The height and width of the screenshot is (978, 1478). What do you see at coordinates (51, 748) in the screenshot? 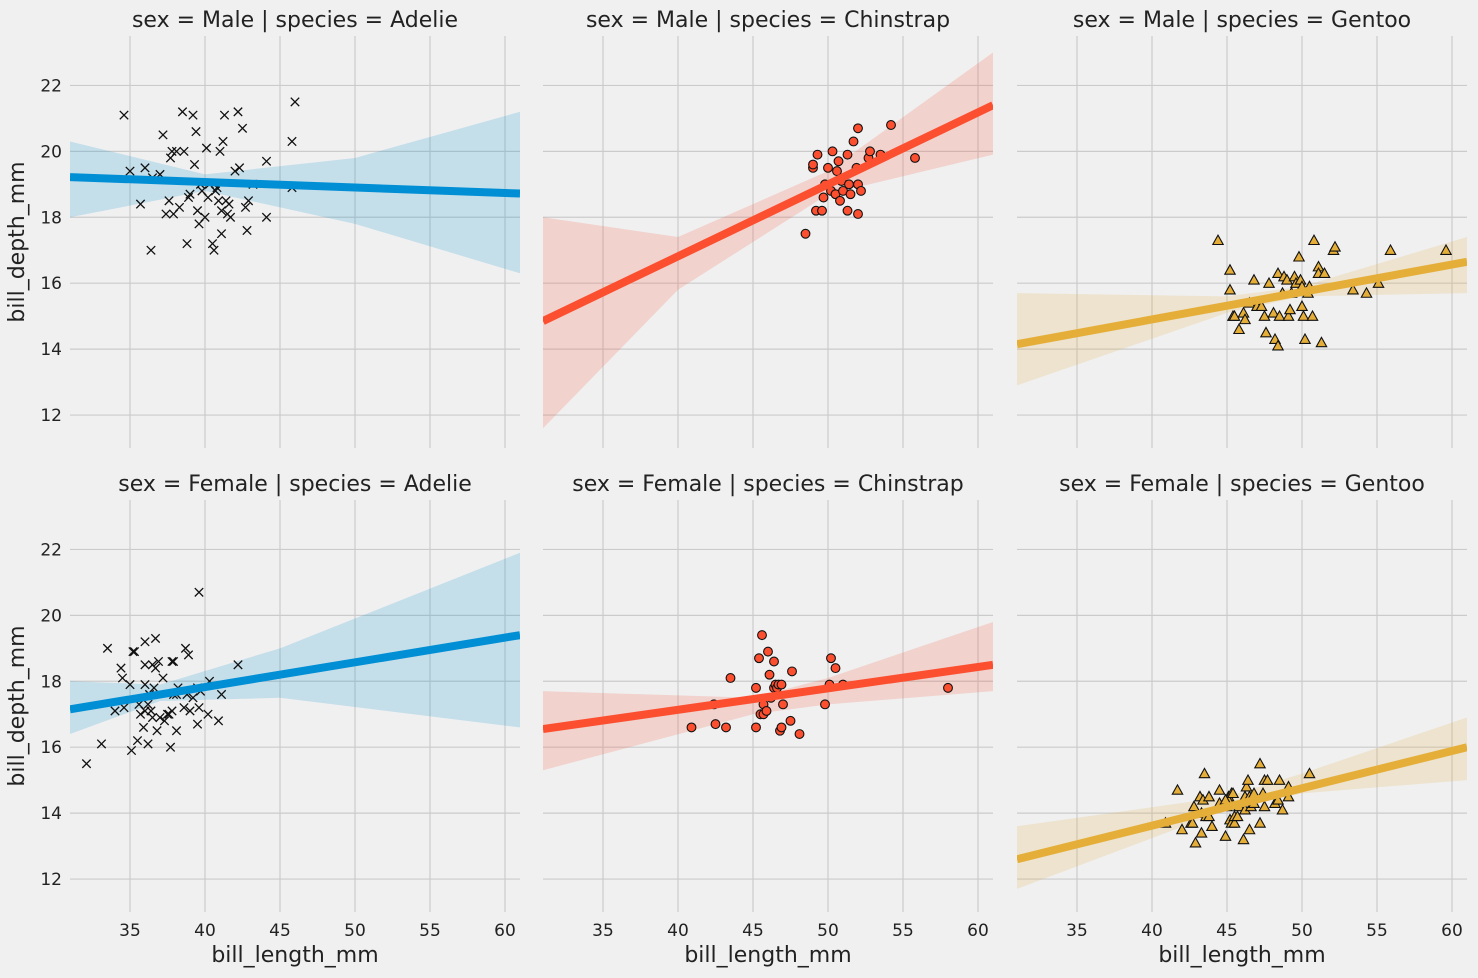
I see `y-tick-label: 16` at bounding box center [51, 748].